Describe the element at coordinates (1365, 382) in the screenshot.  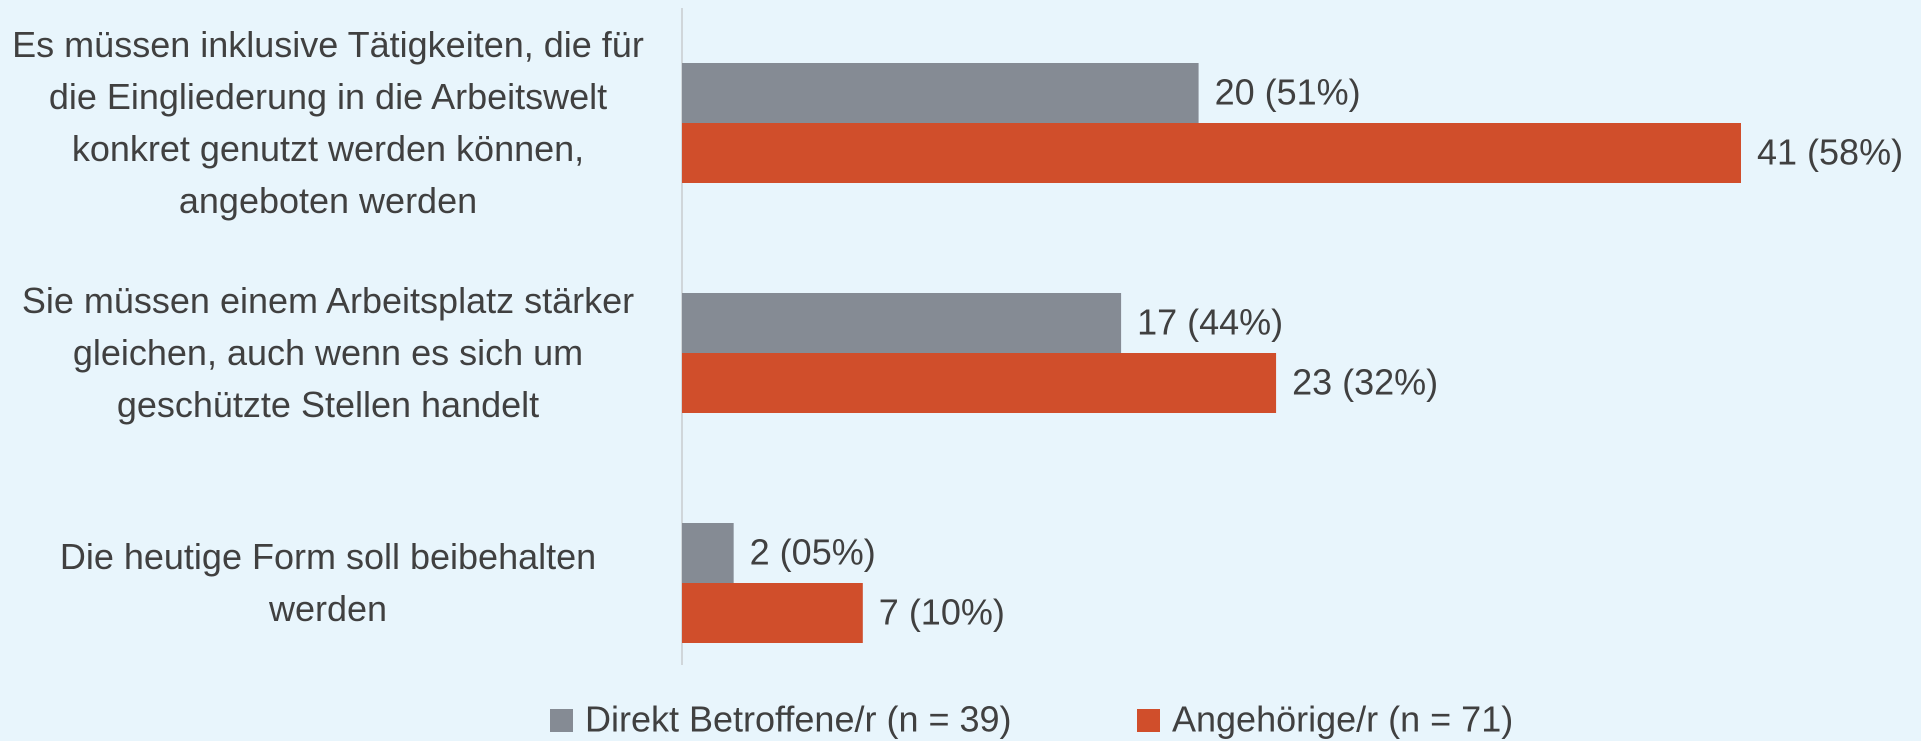
I see `data-label: 23 (32%)` at that location.